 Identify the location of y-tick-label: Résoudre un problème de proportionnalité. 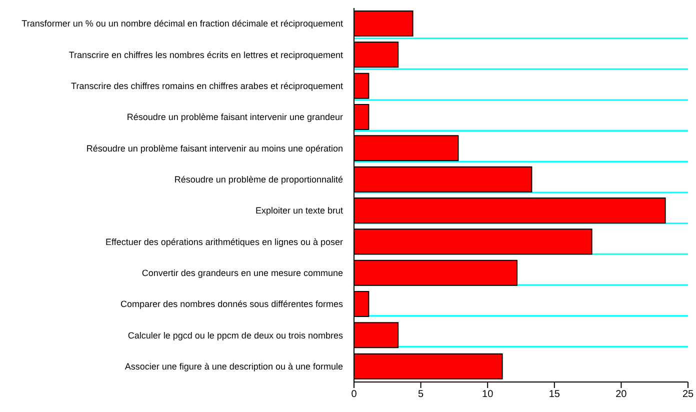
(258, 179).